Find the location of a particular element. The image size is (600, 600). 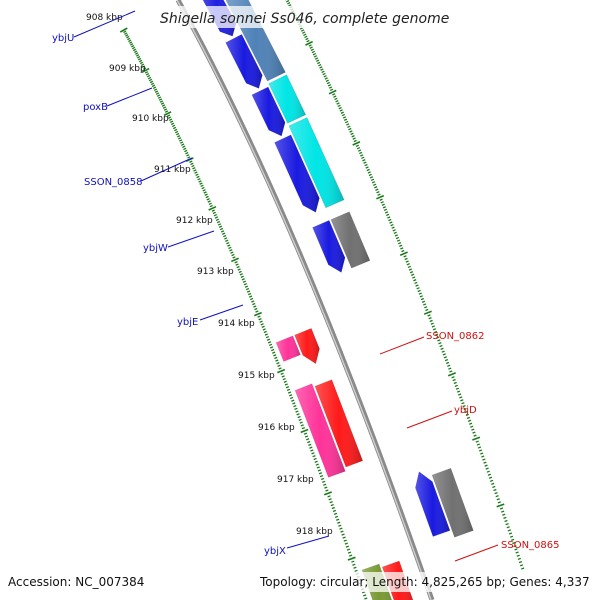

gene-label-poxB: poxB is located at coordinates (95, 107).